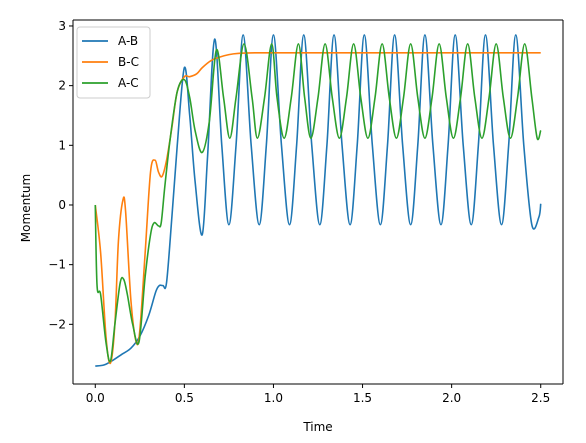 This screenshot has width=586, height=443. Describe the element at coordinates (318, 394) in the screenshot. I see `x-axis-ticks: 0.0 0.5 1.0 1.5 2.0 2.5` at that location.